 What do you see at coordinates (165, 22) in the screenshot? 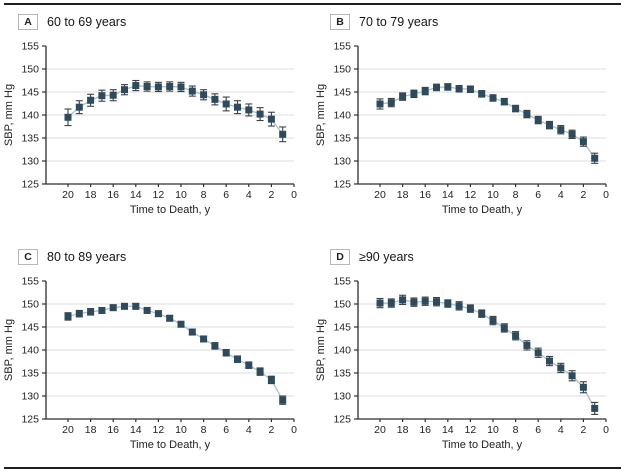
I see `panel-a-header: A 60 to 69 years` at bounding box center [165, 22].